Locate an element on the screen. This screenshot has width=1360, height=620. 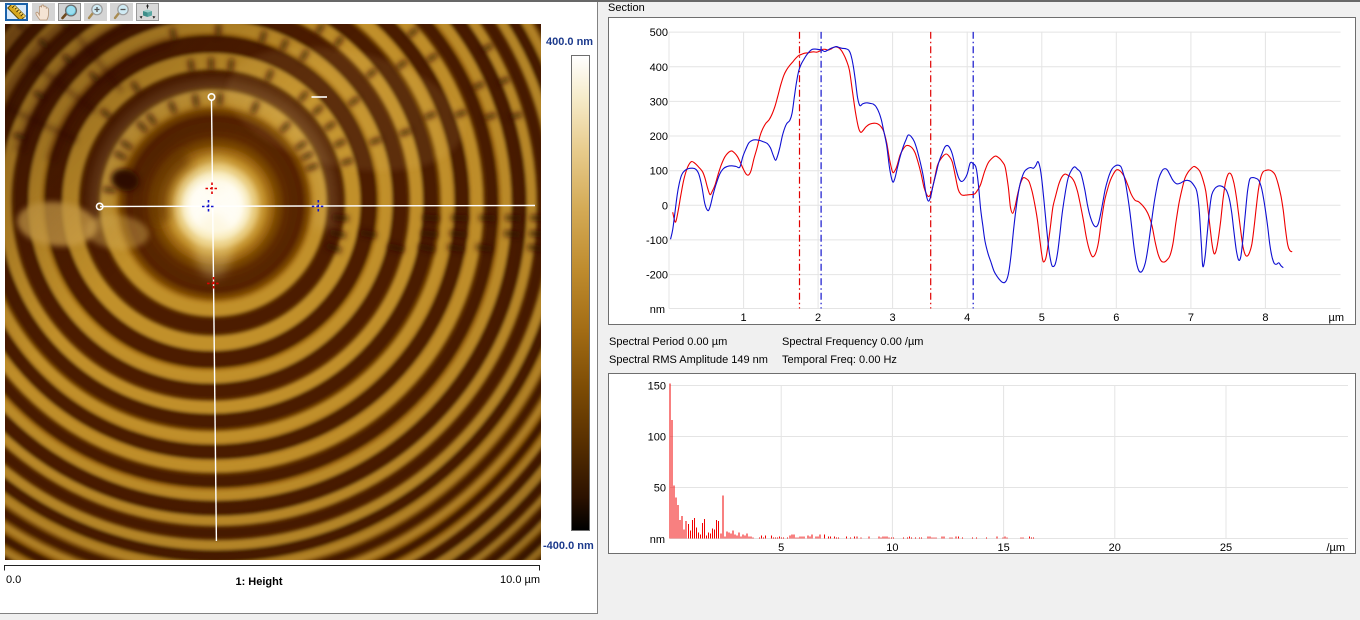
svg-text: 300 is located at coordinates (659, 102).